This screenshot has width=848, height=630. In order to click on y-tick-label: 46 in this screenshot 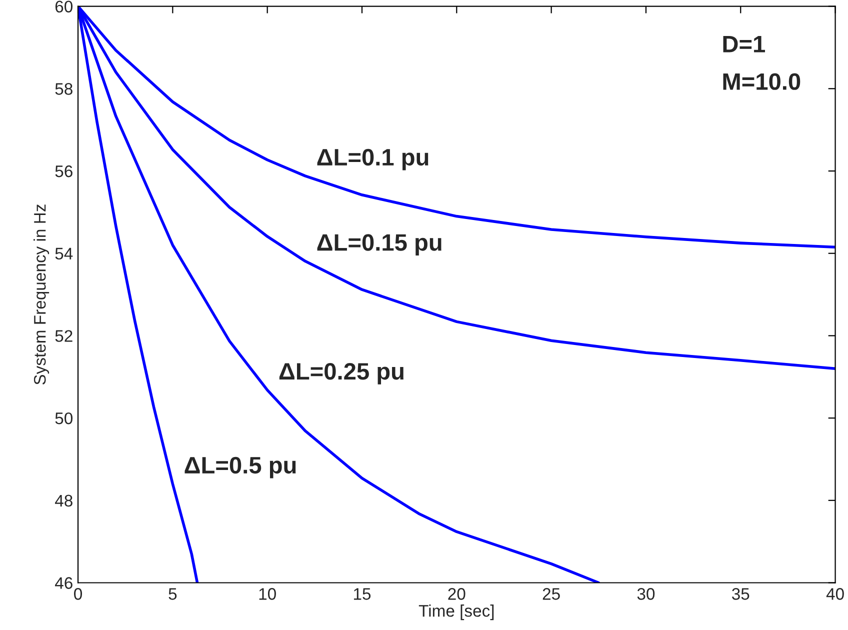, I will do `click(63, 583)`.